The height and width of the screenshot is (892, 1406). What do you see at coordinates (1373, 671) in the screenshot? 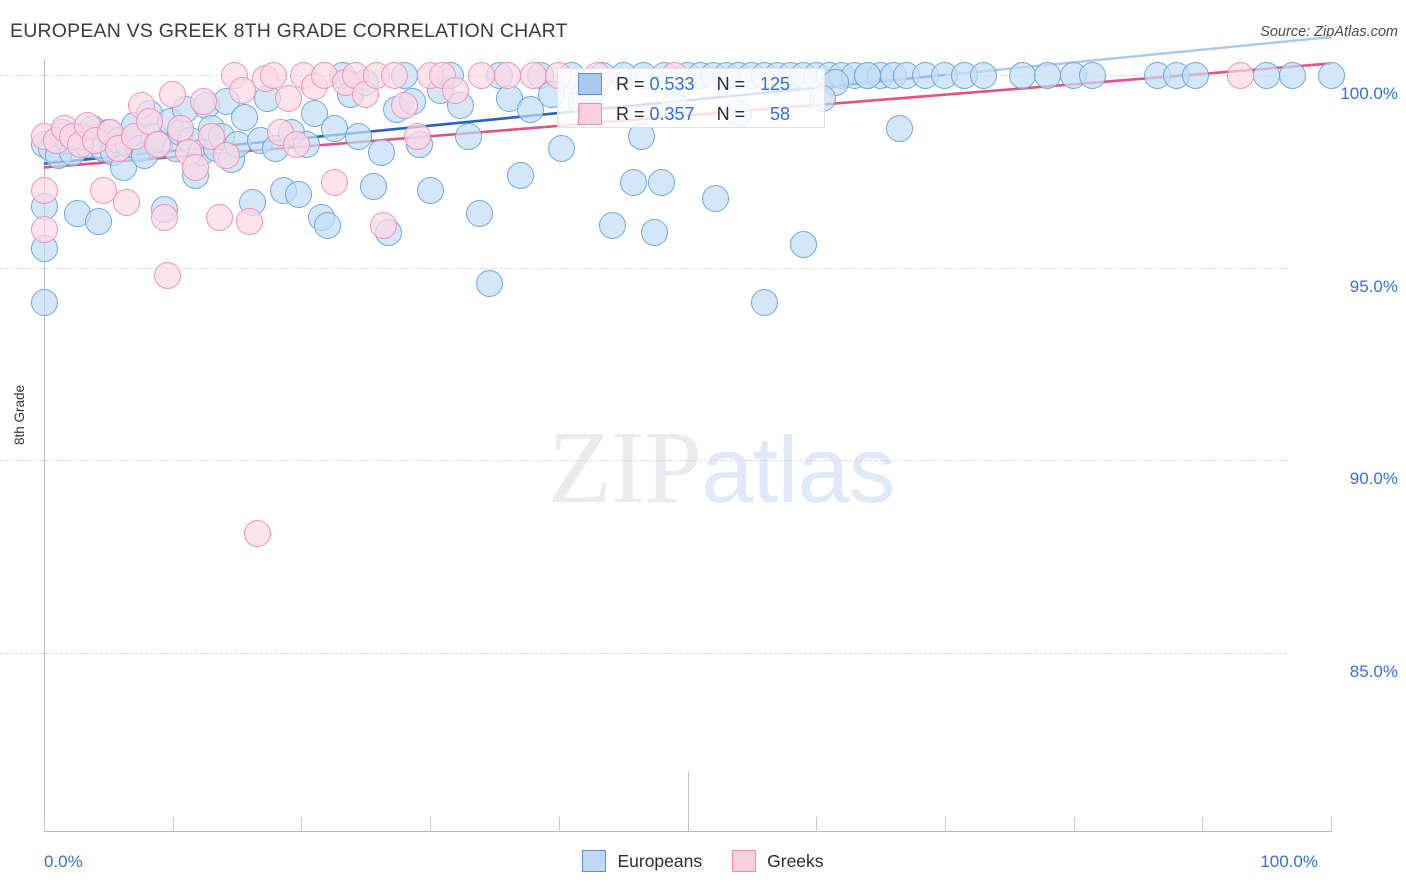
I see `y-axis-label-3: 85.0%` at bounding box center [1373, 671].